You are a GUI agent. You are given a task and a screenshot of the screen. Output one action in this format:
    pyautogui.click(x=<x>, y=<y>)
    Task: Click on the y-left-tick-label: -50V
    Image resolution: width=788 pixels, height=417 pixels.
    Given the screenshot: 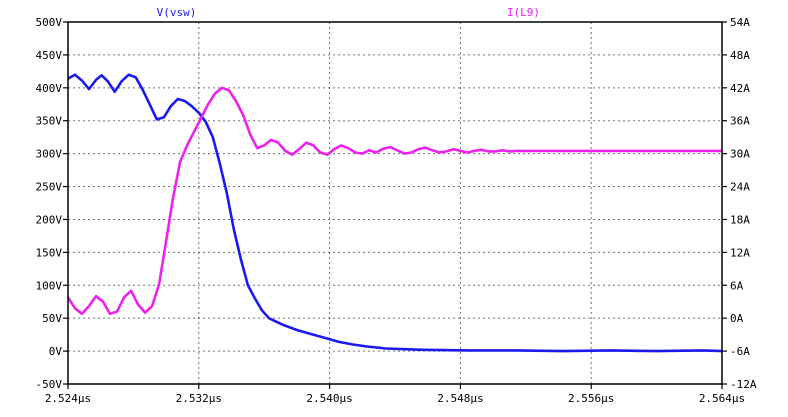 What is the action you would take?
    pyautogui.click(x=49, y=384)
    